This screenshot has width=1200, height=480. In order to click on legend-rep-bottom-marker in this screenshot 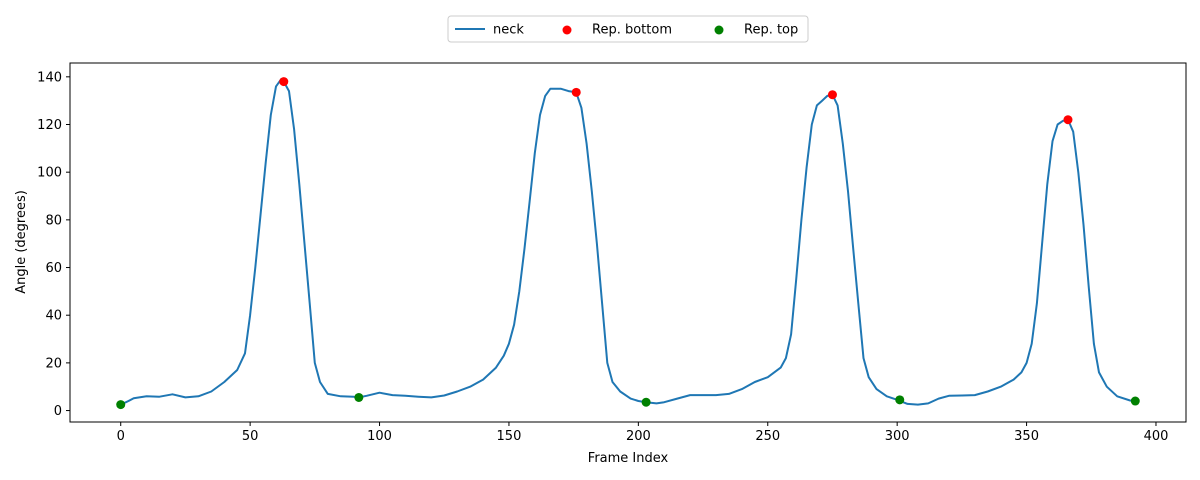, I will do `click(567, 30)`.